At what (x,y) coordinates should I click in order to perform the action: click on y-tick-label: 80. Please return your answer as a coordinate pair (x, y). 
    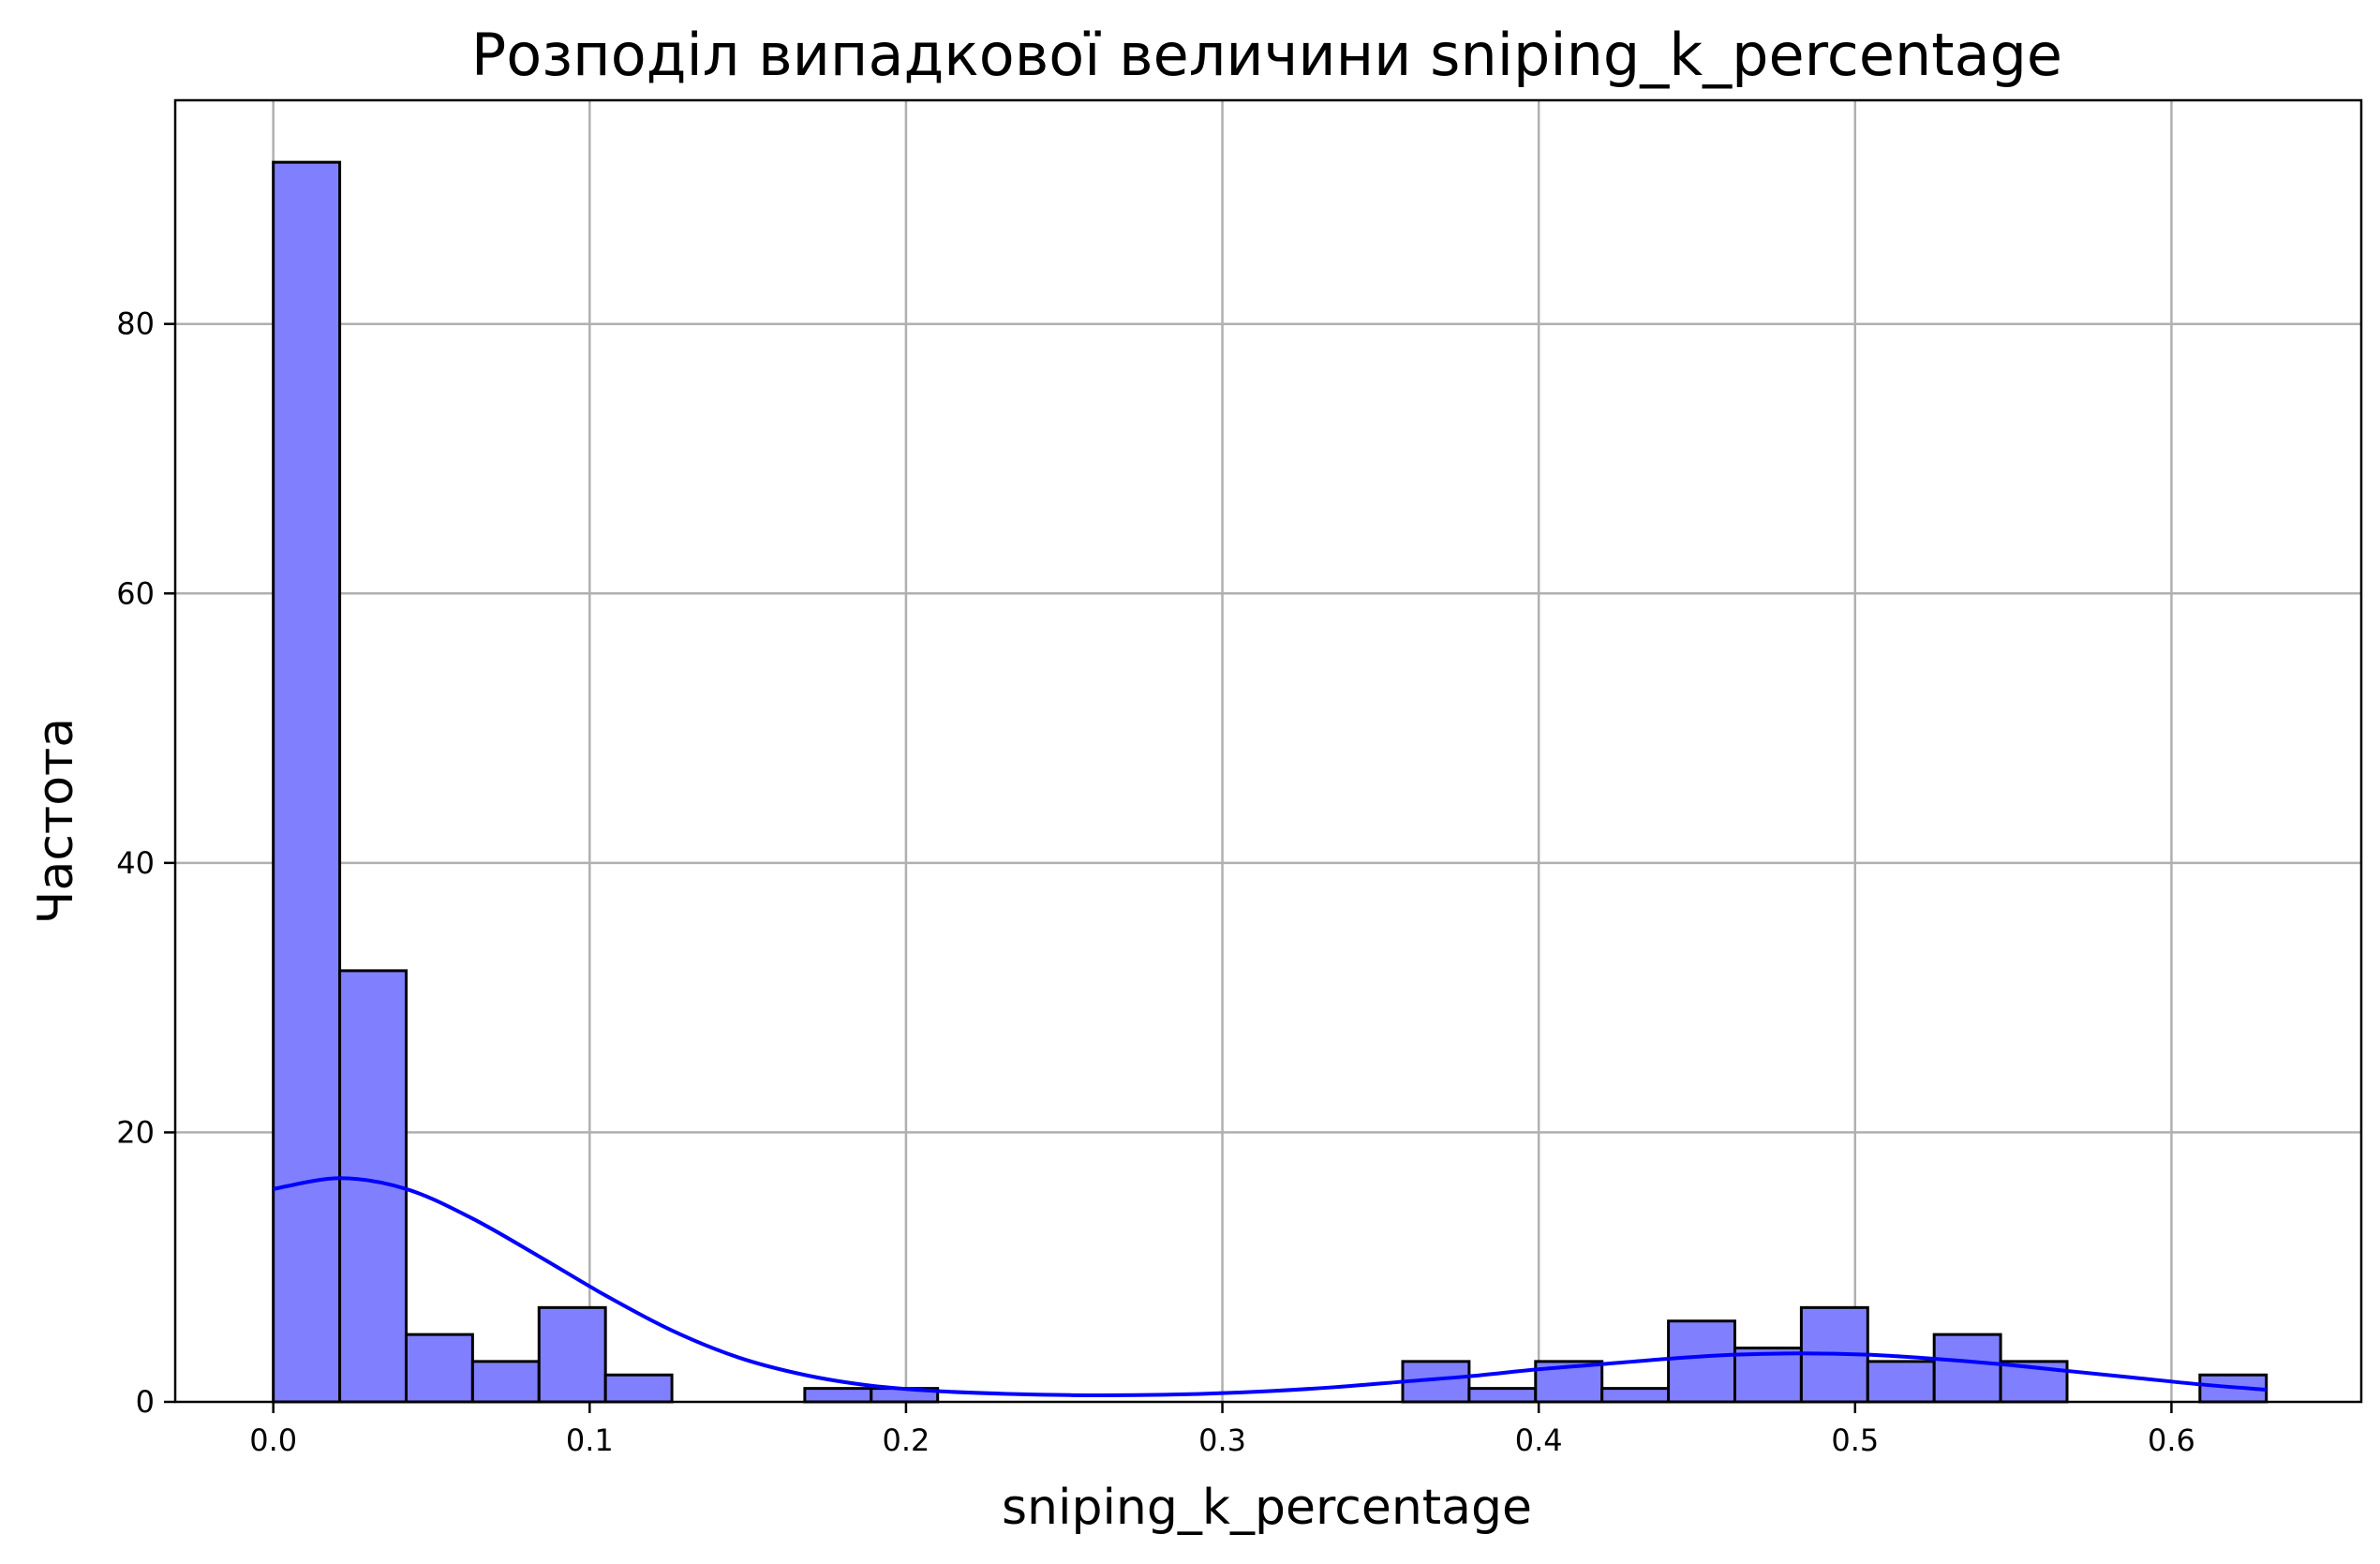
    Looking at the image, I should click on (135, 324).